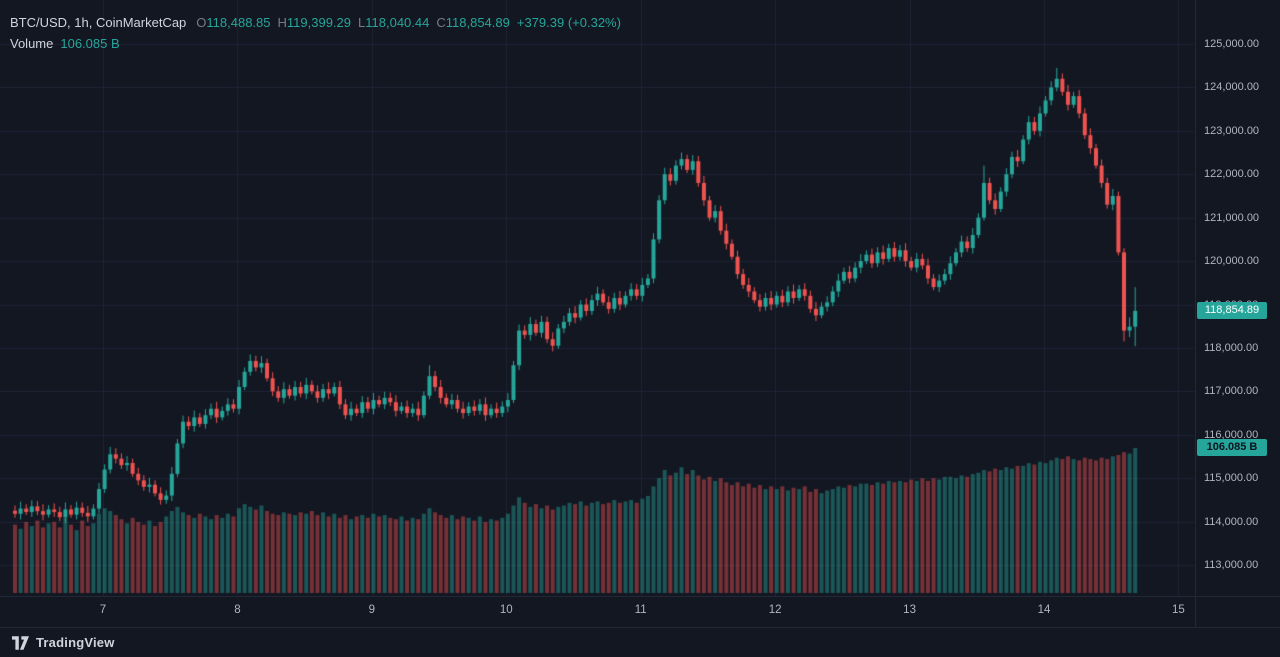 This screenshot has height=657, width=1280. Describe the element at coordinates (640, 642) in the screenshot. I see `bottom-toolbar: TradingView` at that location.